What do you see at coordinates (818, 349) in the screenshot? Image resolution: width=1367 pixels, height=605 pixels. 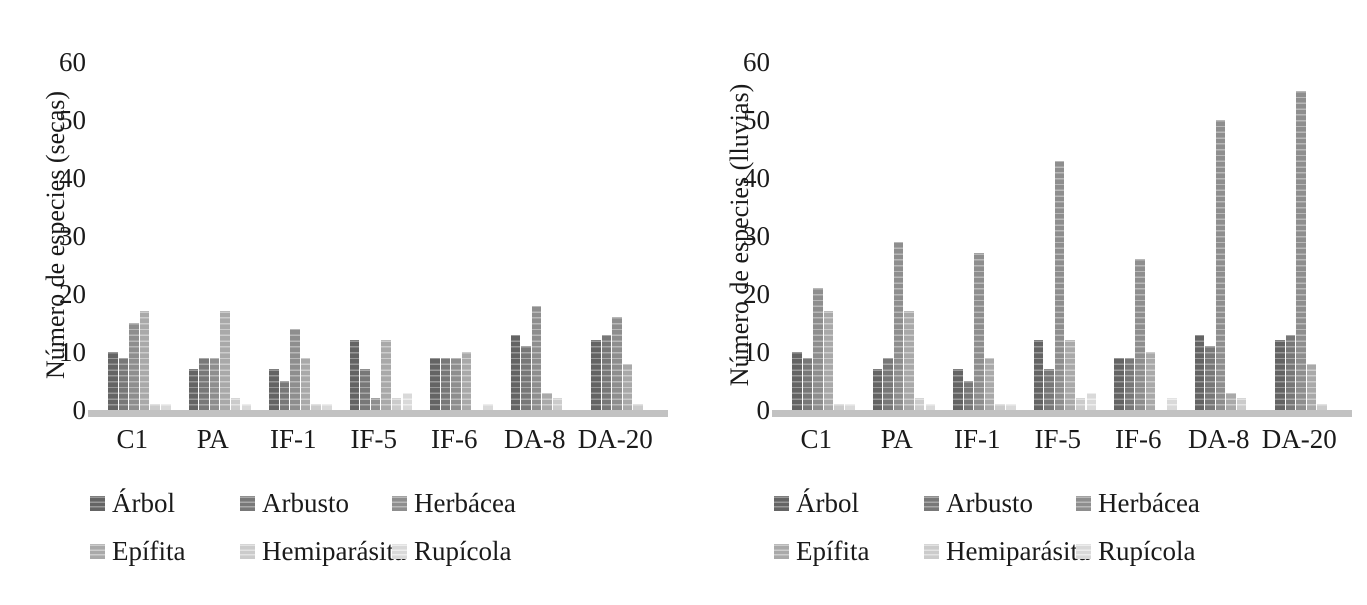 I see `bar-herbacea-c1` at bounding box center [818, 349].